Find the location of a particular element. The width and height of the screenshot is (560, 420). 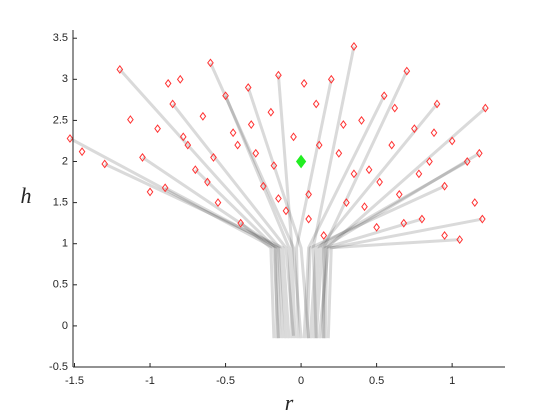

y-tick-label: 2.5 is located at coordinates (60, 120).